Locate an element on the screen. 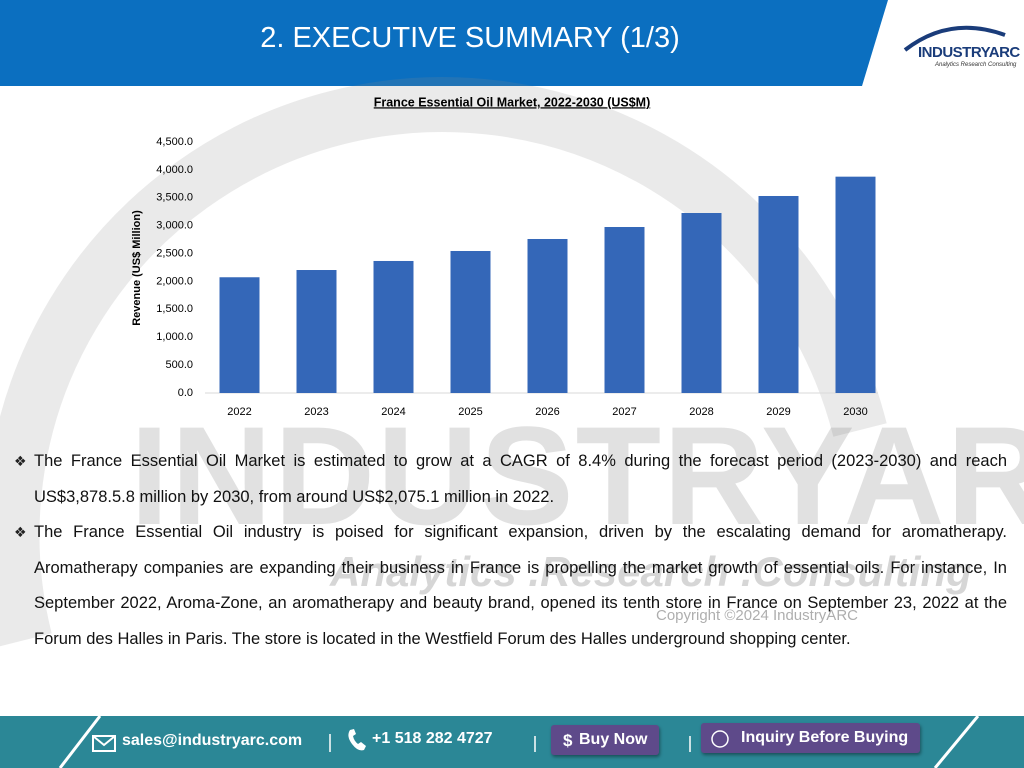 The image size is (1024, 768). y-tick-label: 2,500.0 is located at coordinates (174, 253).